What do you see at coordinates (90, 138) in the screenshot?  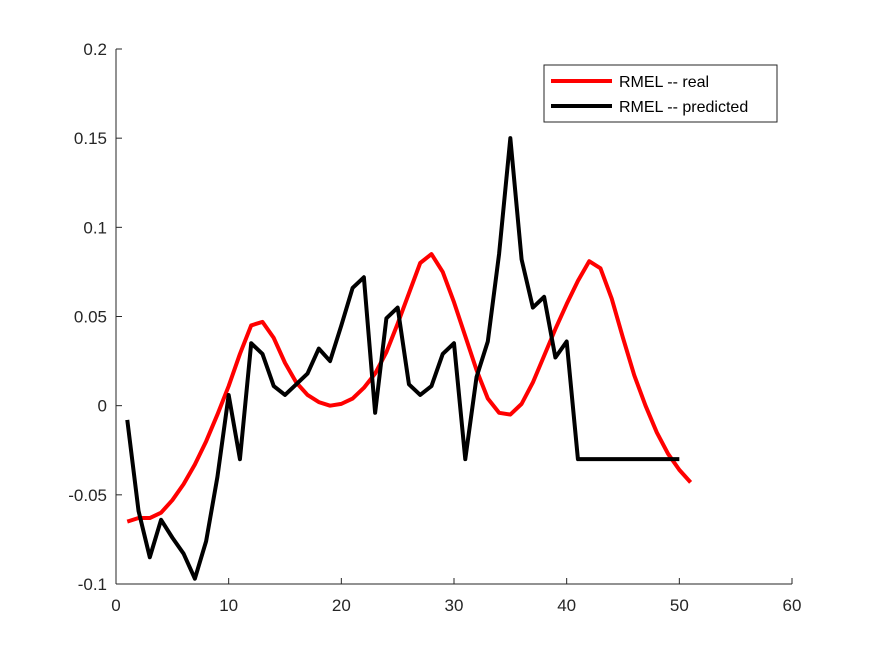 I see `y-tick-label: 0.15` at bounding box center [90, 138].